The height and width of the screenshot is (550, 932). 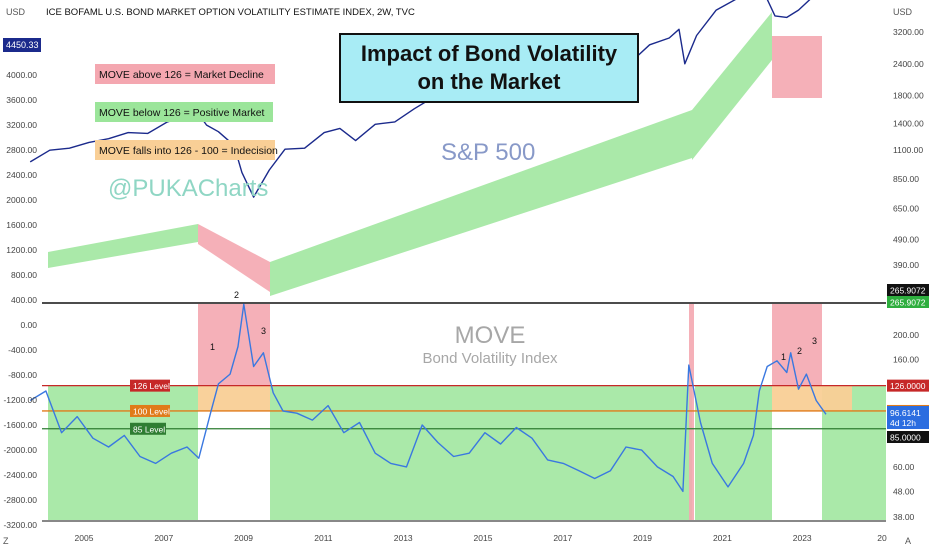 I want to click on price-tag-85: 85.0000, so click(x=905, y=438).